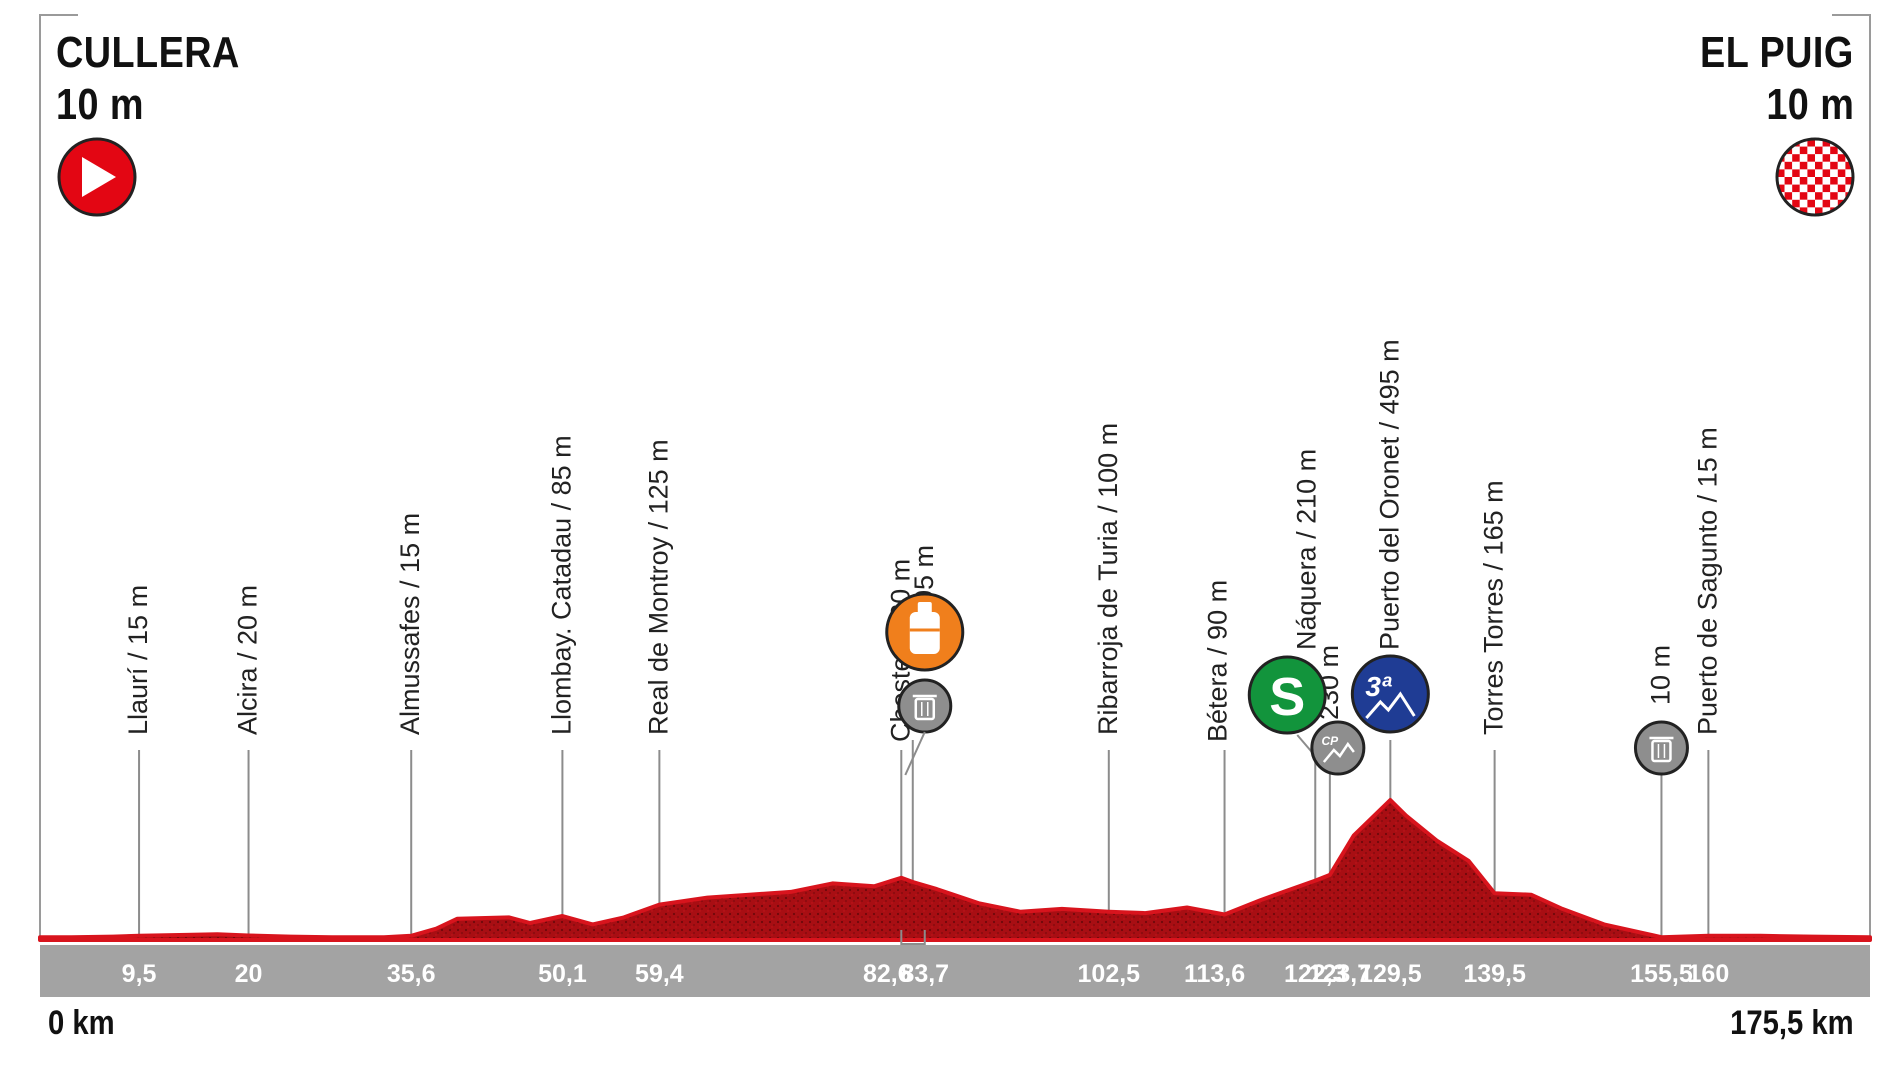  What do you see at coordinates (1494, 974) in the screenshot?
I see `x-tick-label: 139,5` at bounding box center [1494, 974].